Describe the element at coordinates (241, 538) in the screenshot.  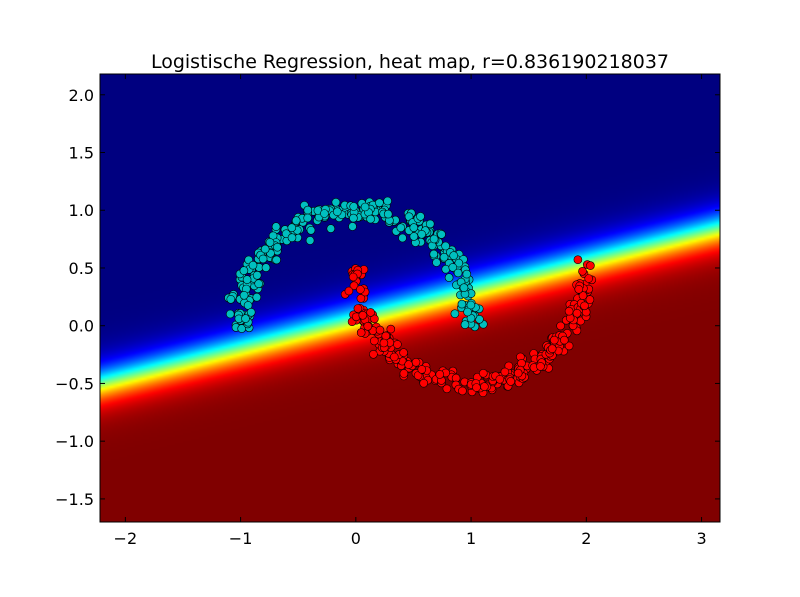
I see `x-tick-label: −1` at that location.